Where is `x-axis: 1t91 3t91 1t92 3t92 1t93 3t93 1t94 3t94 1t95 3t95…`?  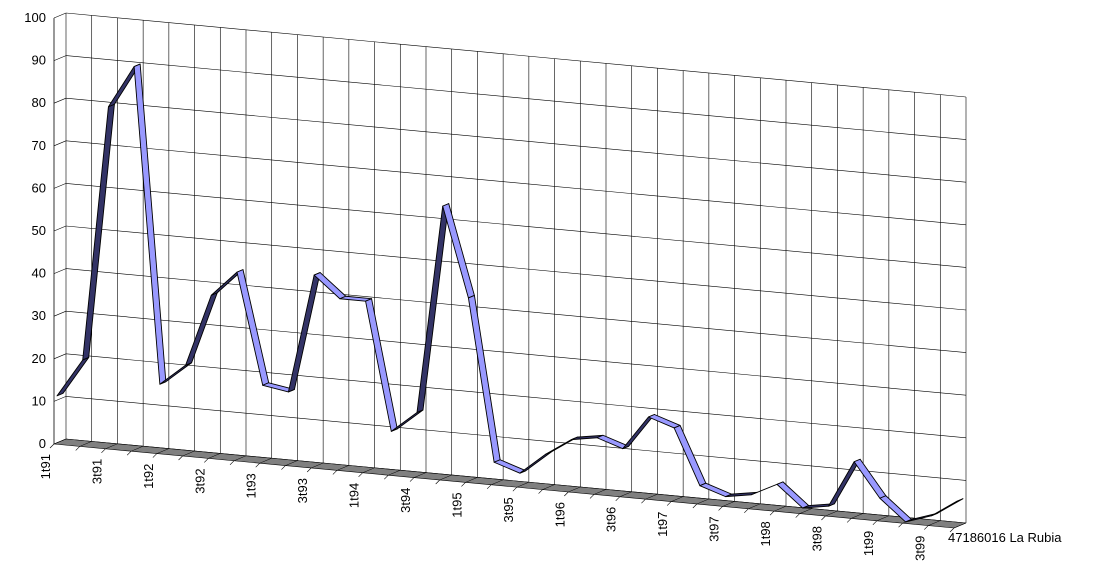
x-axis: 1t91 3t91 1t92 3t92 1t93 3t93 1t94 3t94 1t95 3t95… is located at coordinates (482, 507).